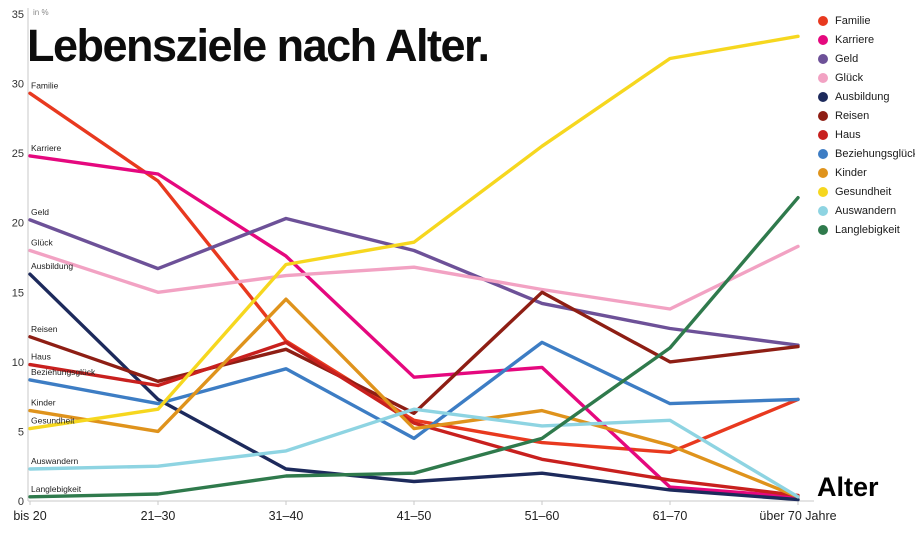  Describe the element at coordinates (18, 15) in the screenshot. I see `y-tick-label: 35` at that location.